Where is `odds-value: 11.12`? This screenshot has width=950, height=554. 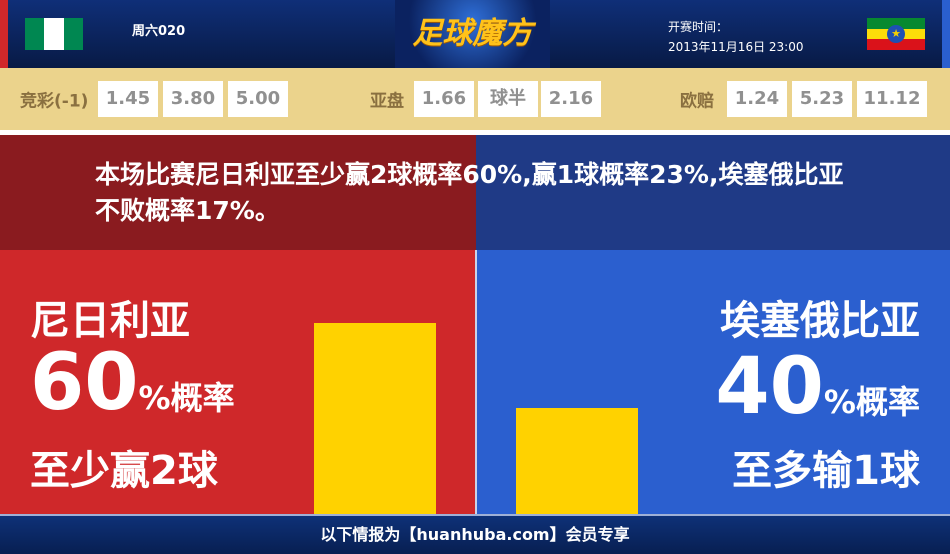
odds-value: 11.12 is located at coordinates (892, 99).